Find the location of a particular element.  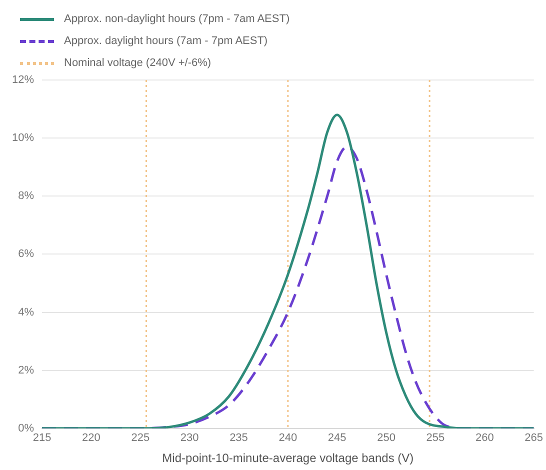

x-tick-label: 260 is located at coordinates (484, 438).